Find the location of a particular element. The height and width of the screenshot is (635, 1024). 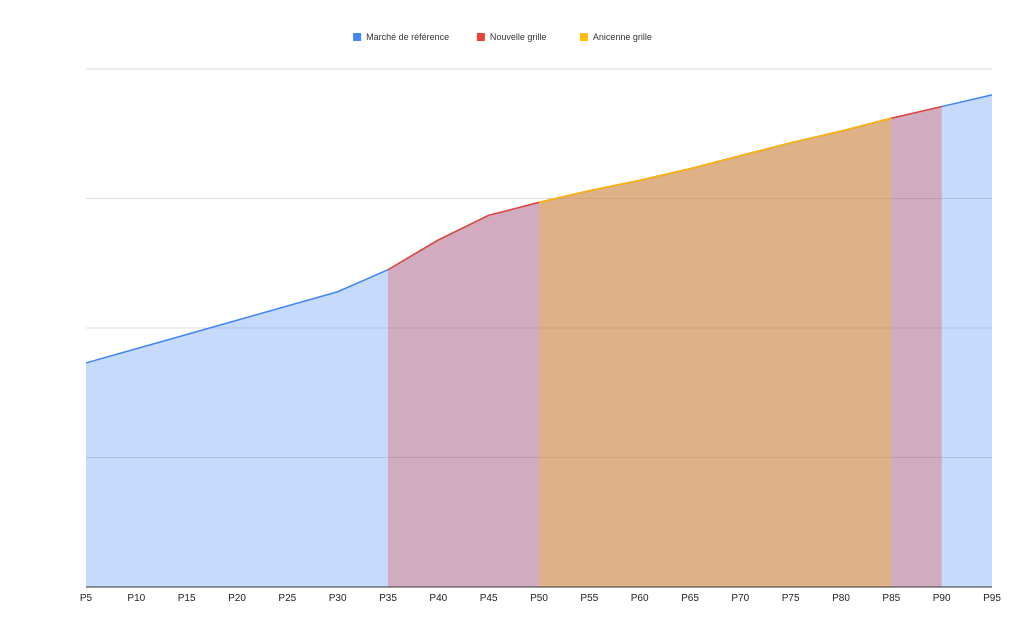

x-tick-label: P45 is located at coordinates (489, 598).